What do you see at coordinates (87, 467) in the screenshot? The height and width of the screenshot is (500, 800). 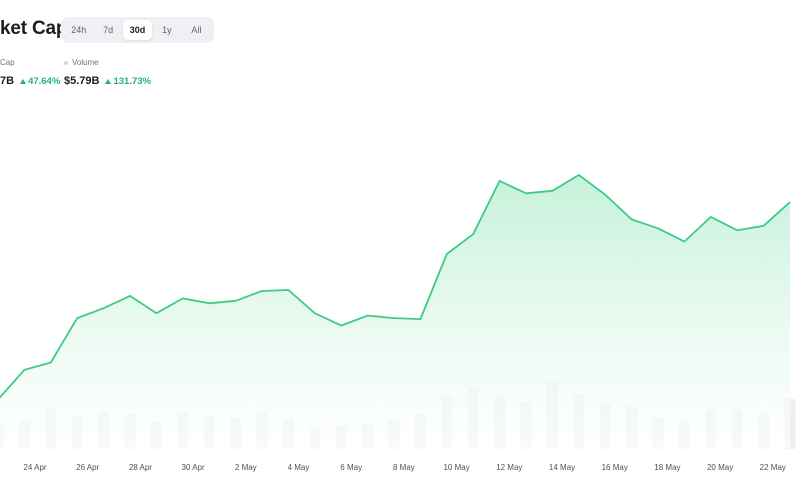 I see `x-tick-label: 26 Apr` at bounding box center [87, 467].